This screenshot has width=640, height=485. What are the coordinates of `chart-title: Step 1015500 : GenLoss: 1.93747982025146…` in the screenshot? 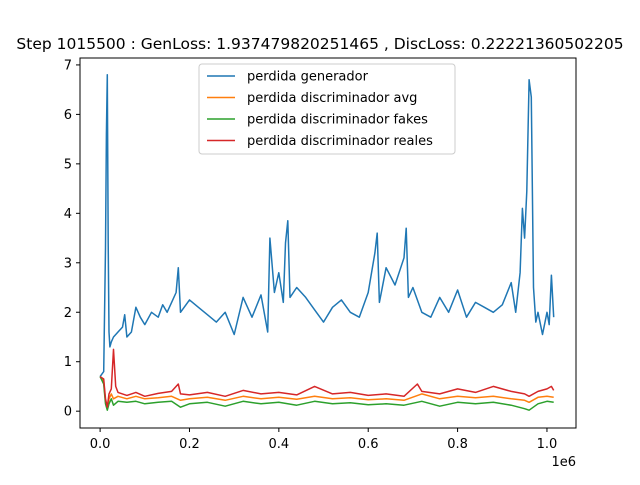 It's located at (319, 44).